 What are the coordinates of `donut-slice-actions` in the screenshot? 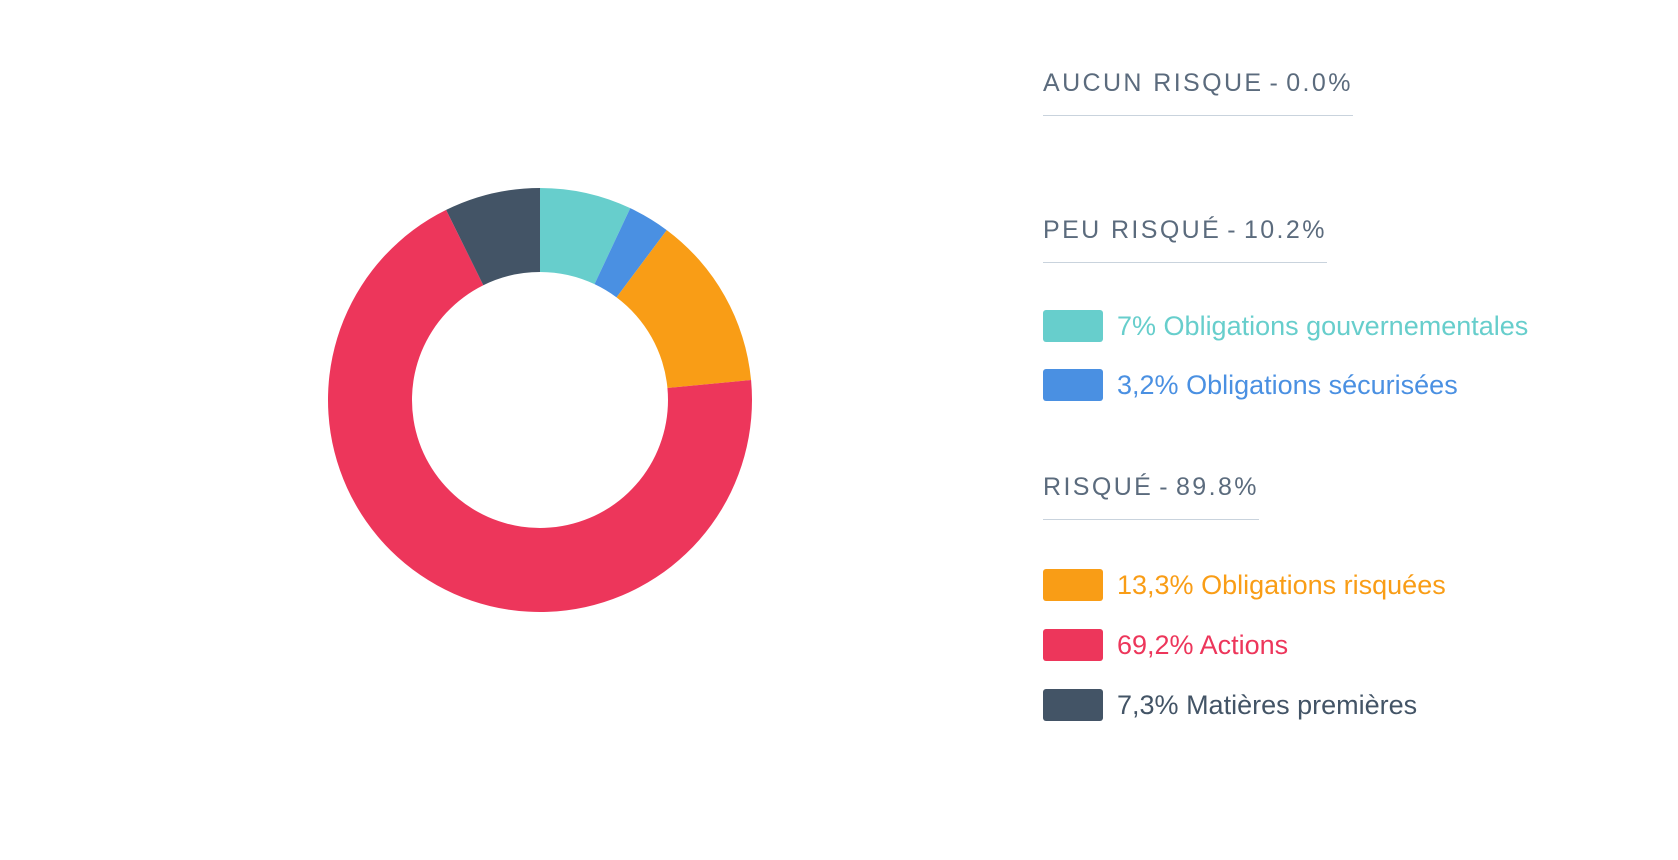 It's located at (540, 410).